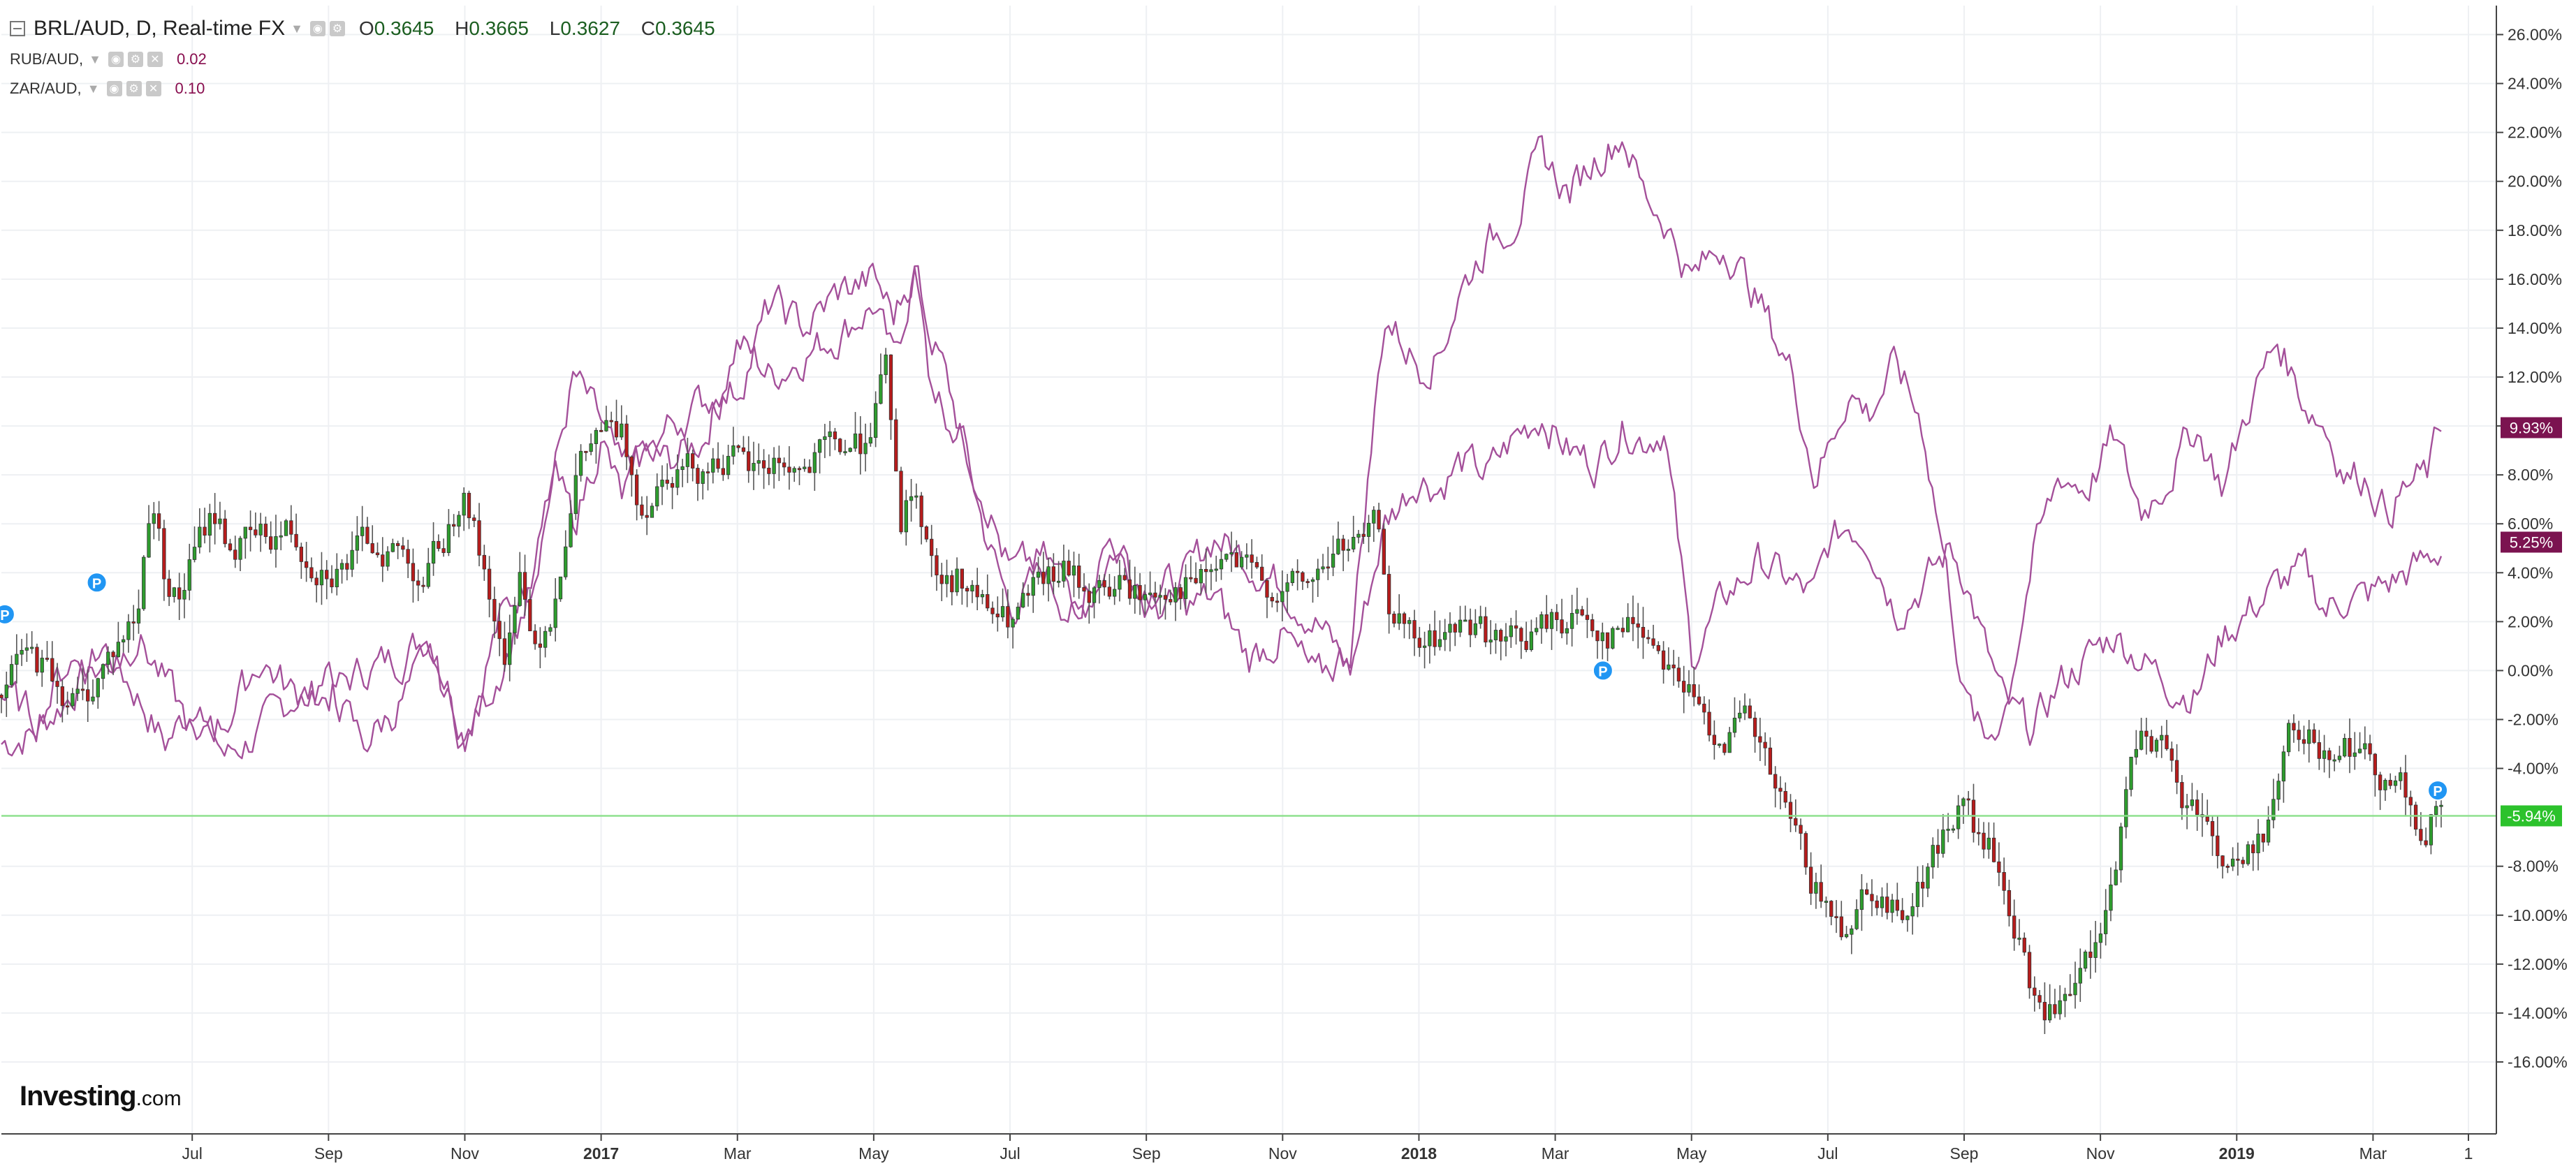 The image size is (2576, 1166). Describe the element at coordinates (2535, 181) in the screenshot. I see `y-tick-label: 20.00%` at that location.